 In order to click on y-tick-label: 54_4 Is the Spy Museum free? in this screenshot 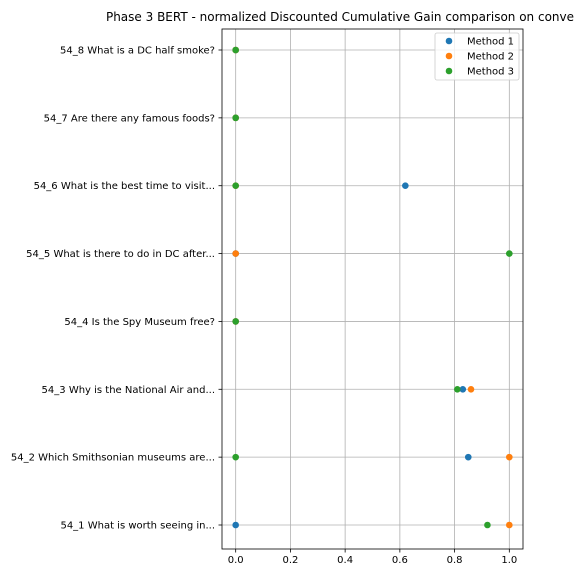, I will do `click(139, 322)`.